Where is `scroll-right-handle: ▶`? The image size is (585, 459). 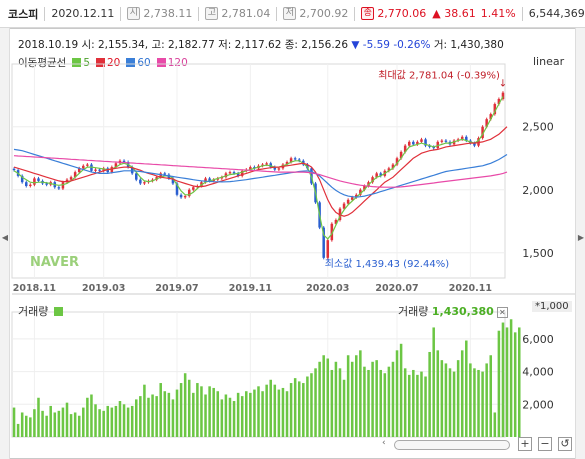
scroll-right-handle: ▶ is located at coordinates (580, 243).